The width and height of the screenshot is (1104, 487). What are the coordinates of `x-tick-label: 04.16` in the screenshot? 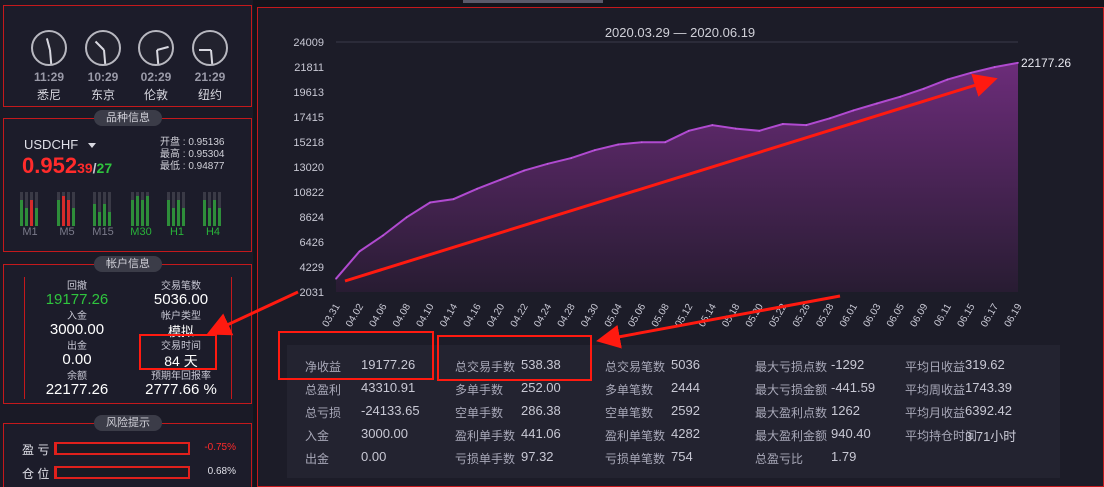 It's located at (473, 316).